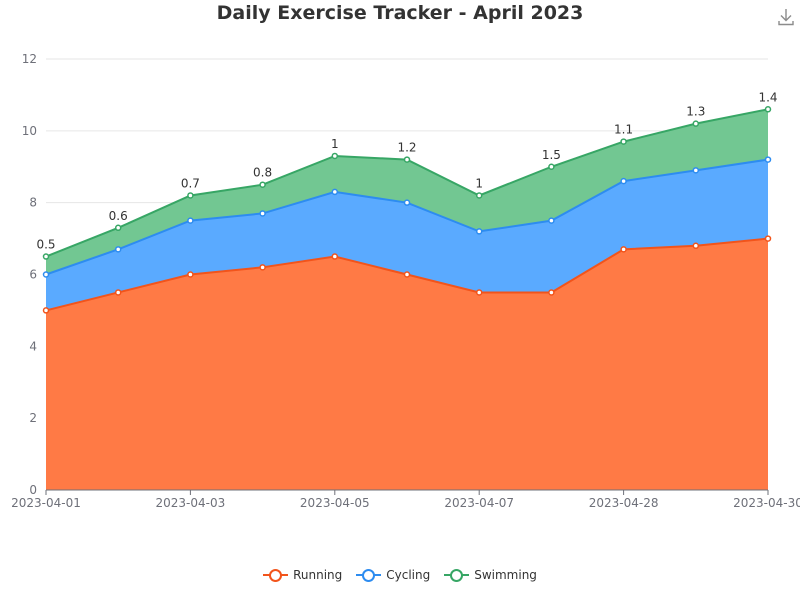 The image size is (800, 600). I want to click on y-tick-label: 2, so click(33, 418).